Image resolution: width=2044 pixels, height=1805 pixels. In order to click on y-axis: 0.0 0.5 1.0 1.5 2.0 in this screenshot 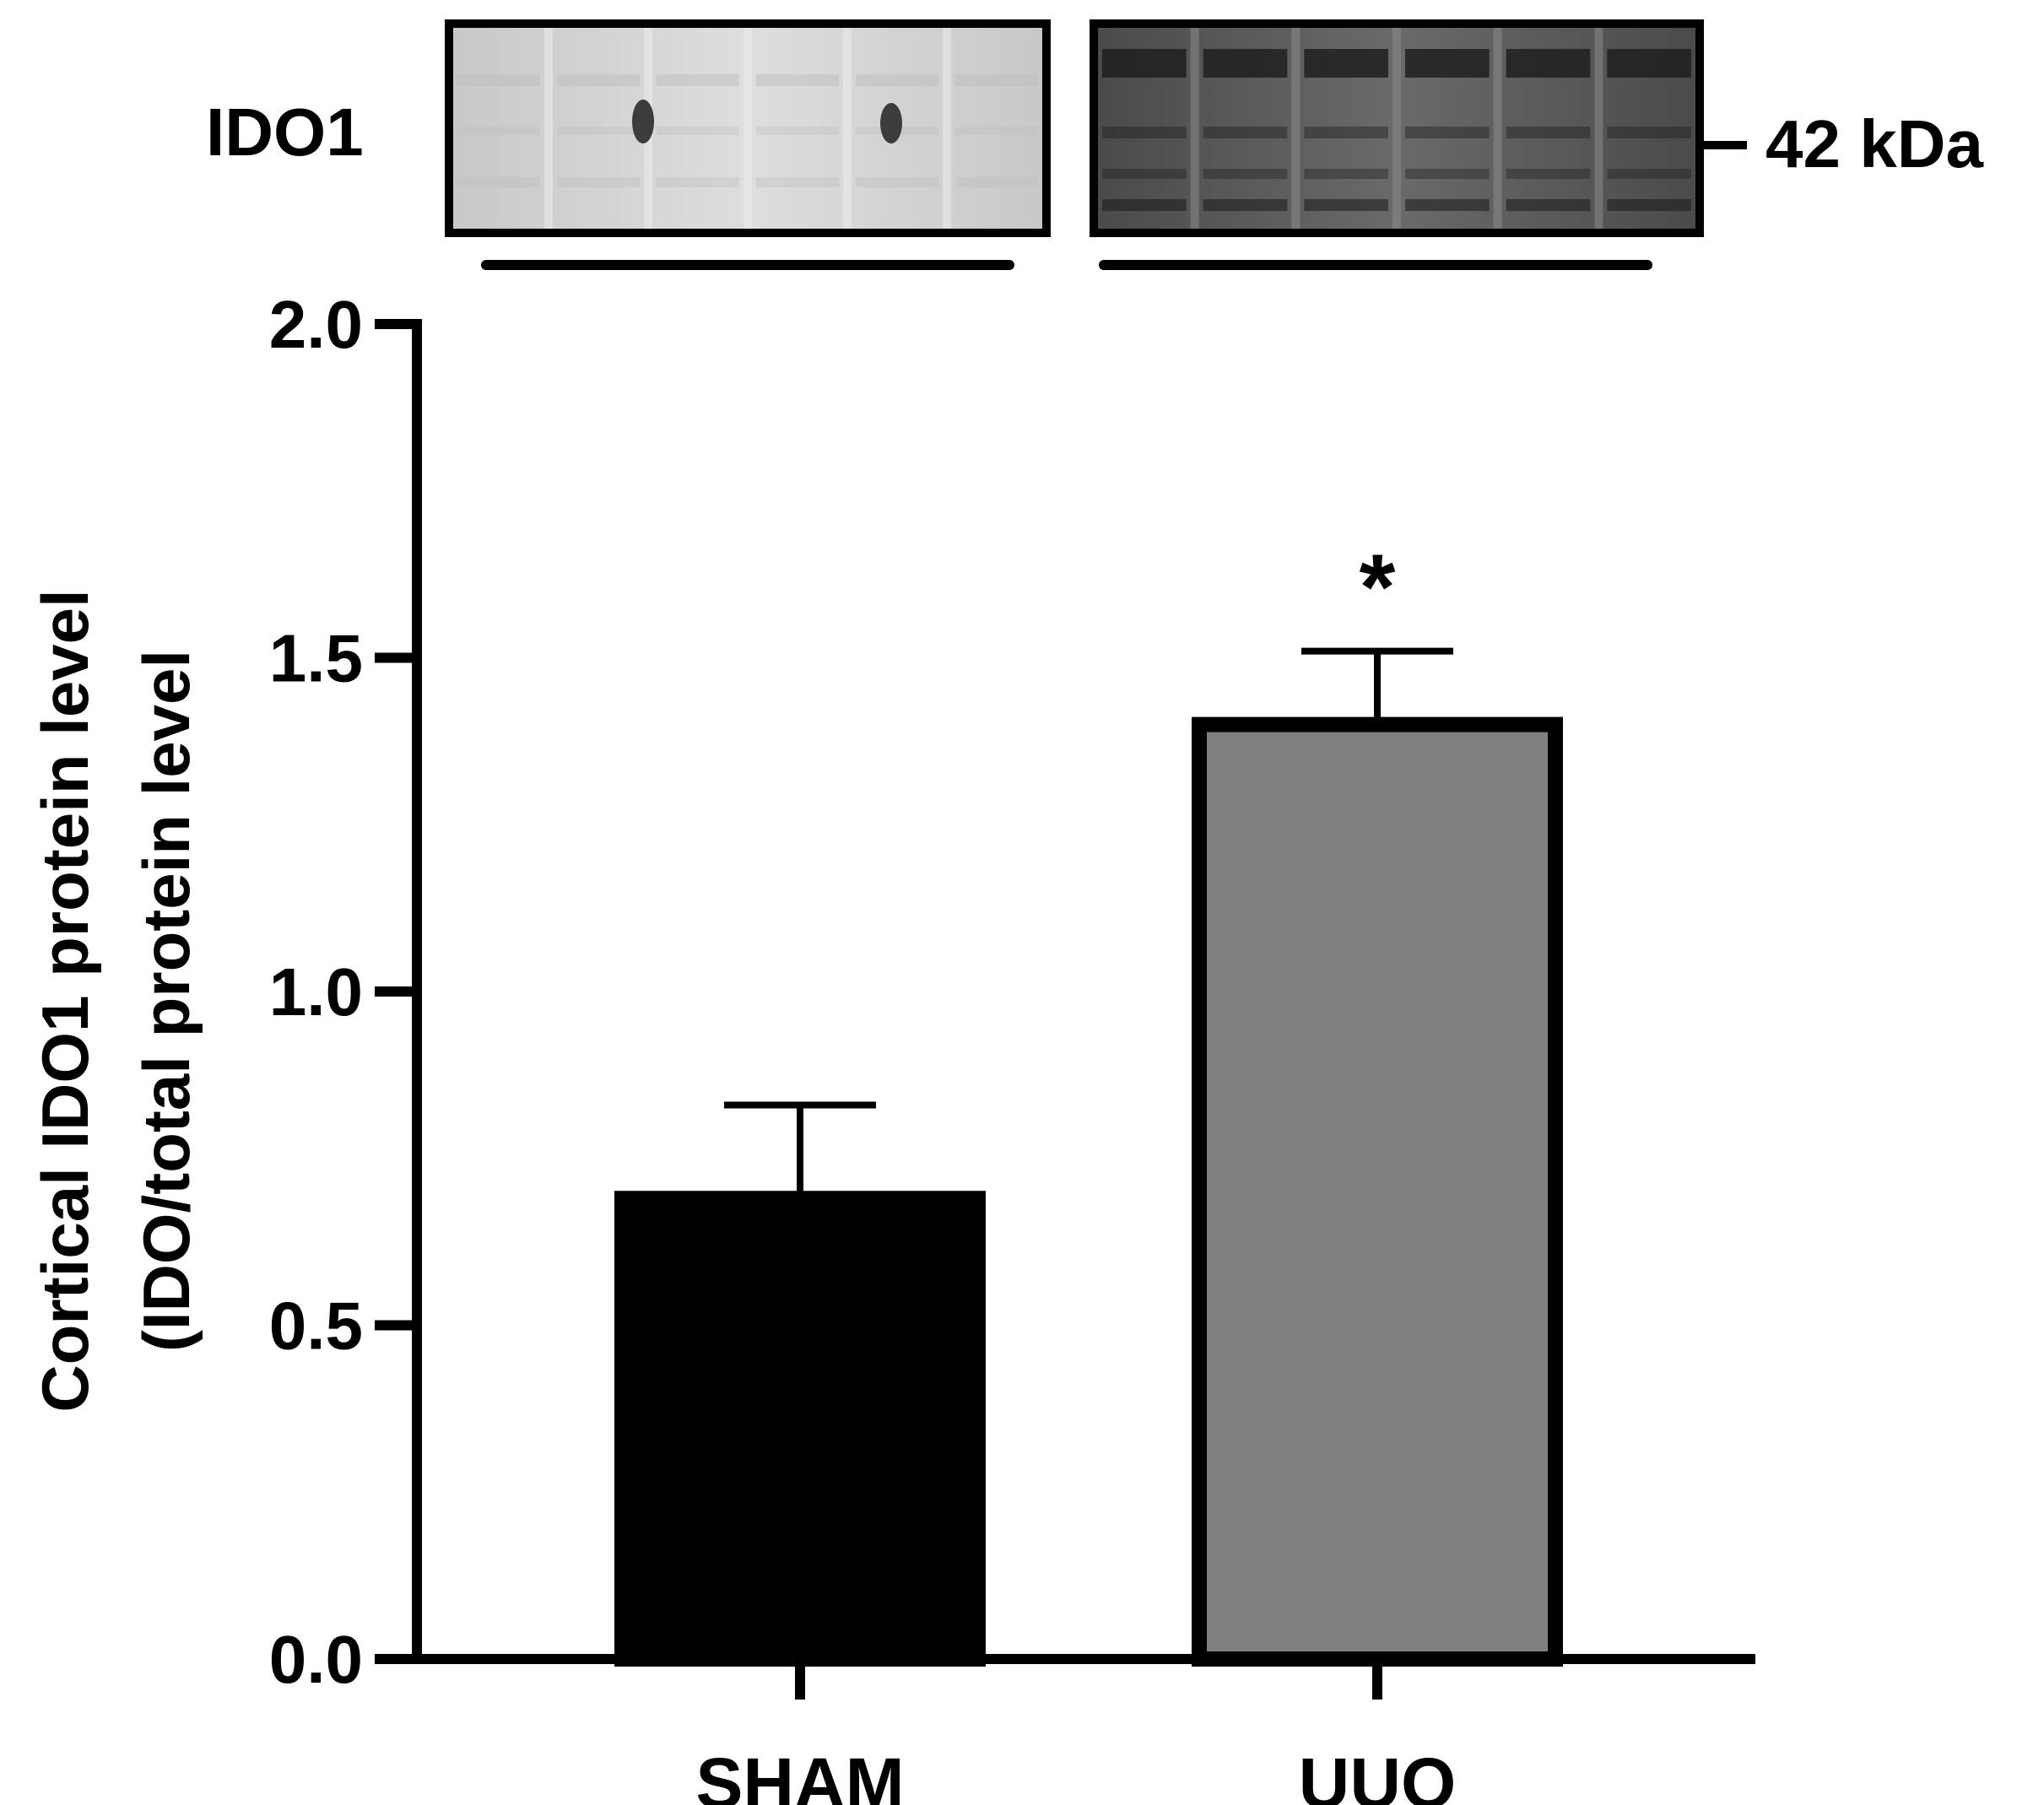, I will do `click(345, 992)`.